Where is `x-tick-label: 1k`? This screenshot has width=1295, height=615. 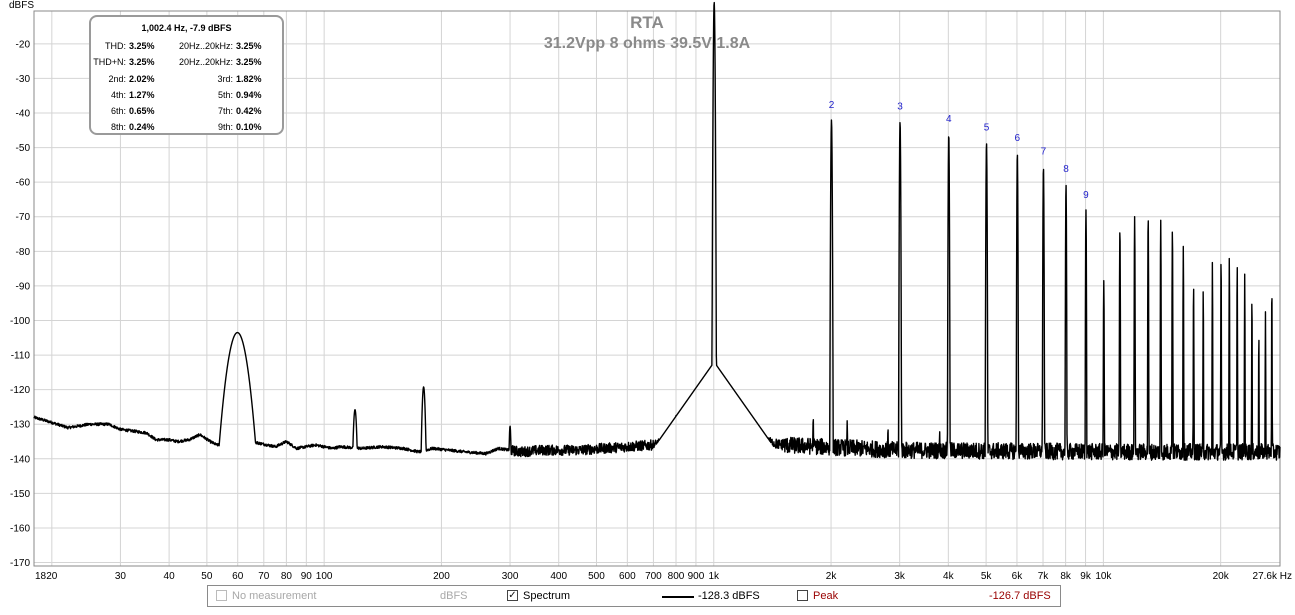 x-tick-label: 1k is located at coordinates (714, 576).